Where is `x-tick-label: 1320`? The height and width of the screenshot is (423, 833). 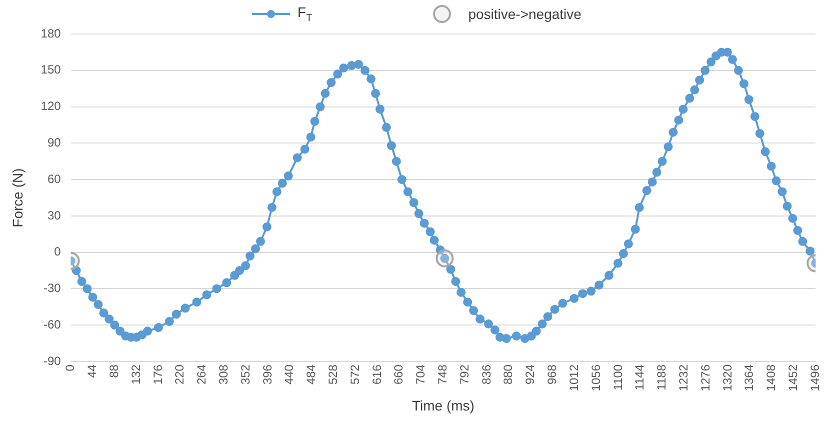
x-tick-label: 1320 is located at coordinates (727, 378).